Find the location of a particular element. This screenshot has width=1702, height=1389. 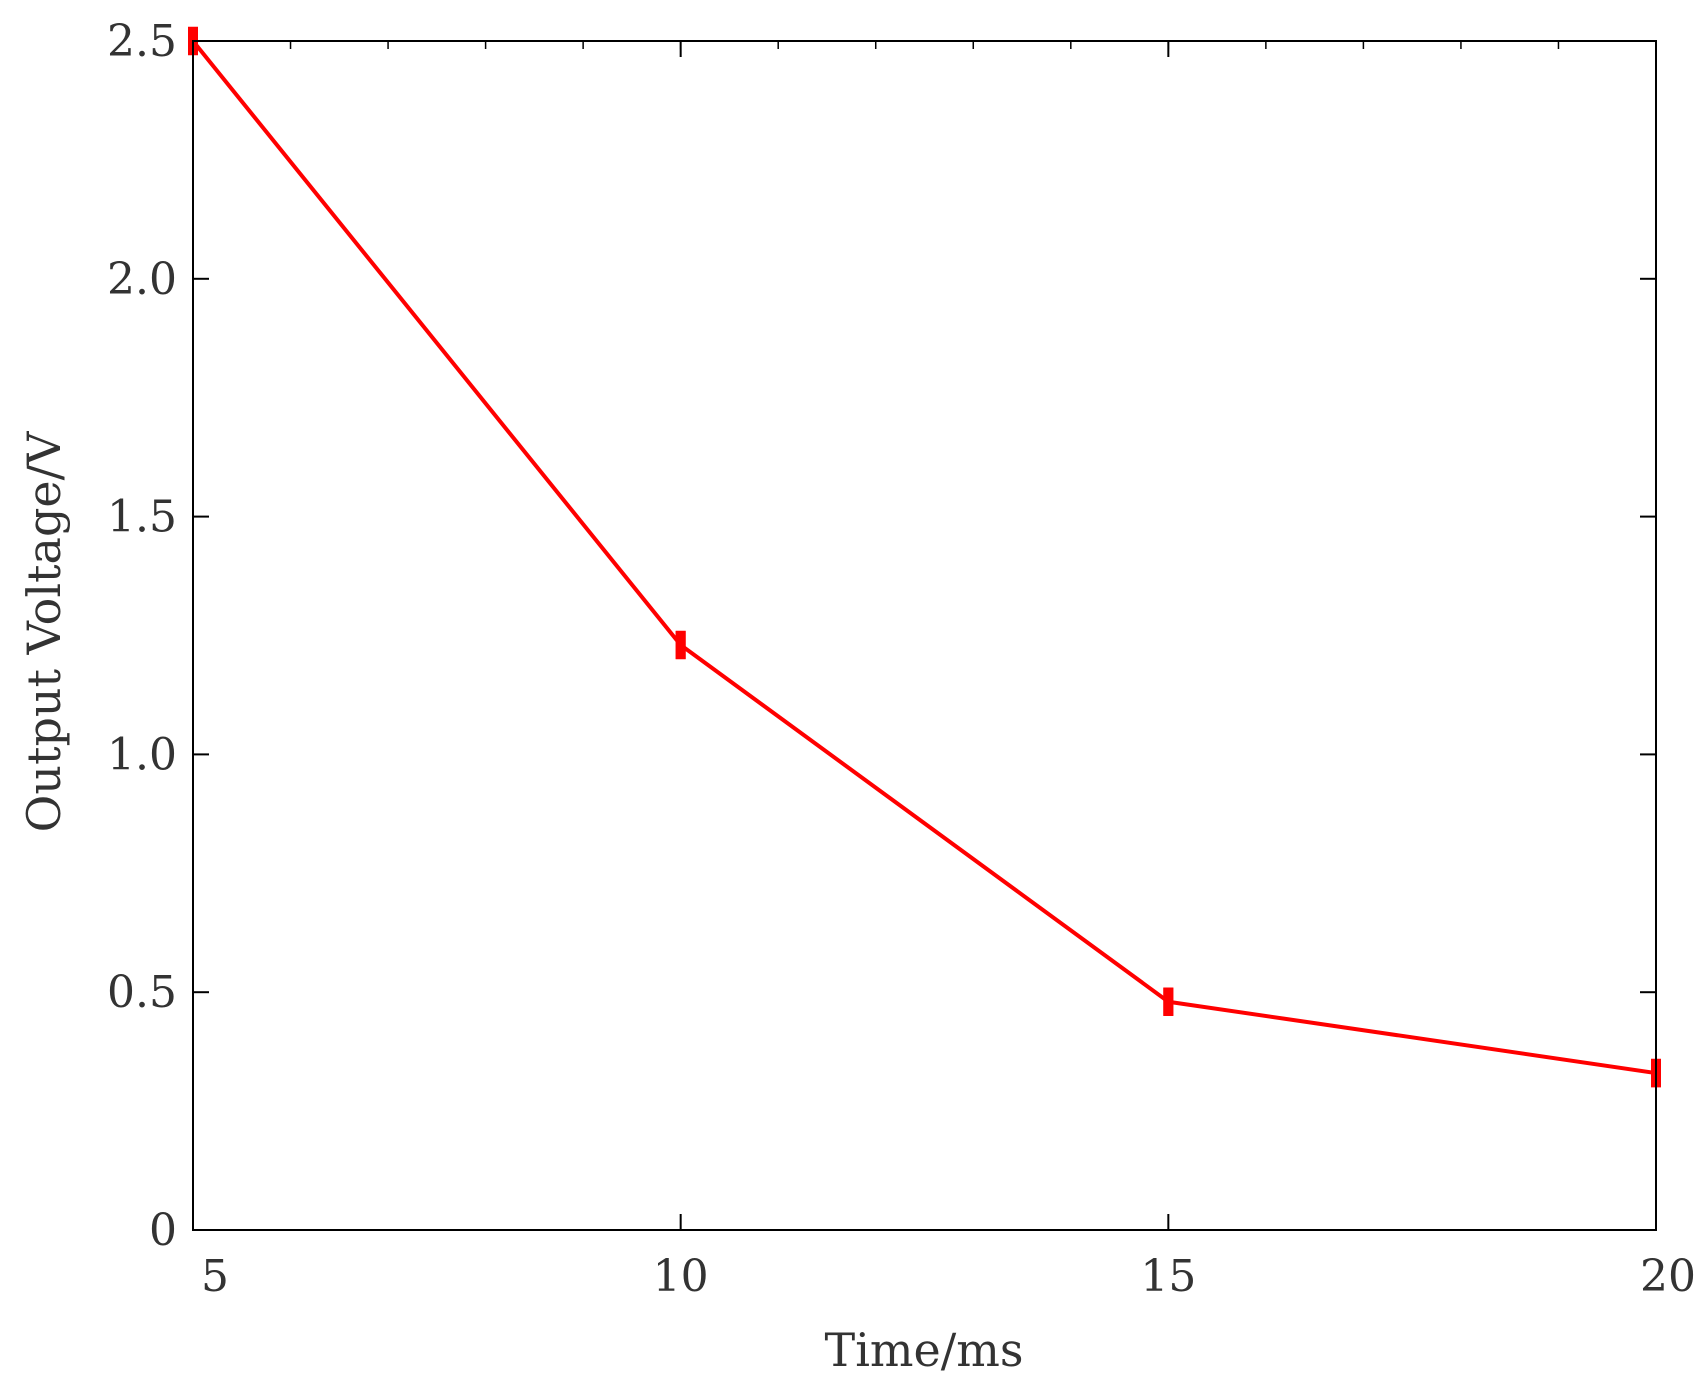

y-tick-label: 0 is located at coordinates (163, 1230).